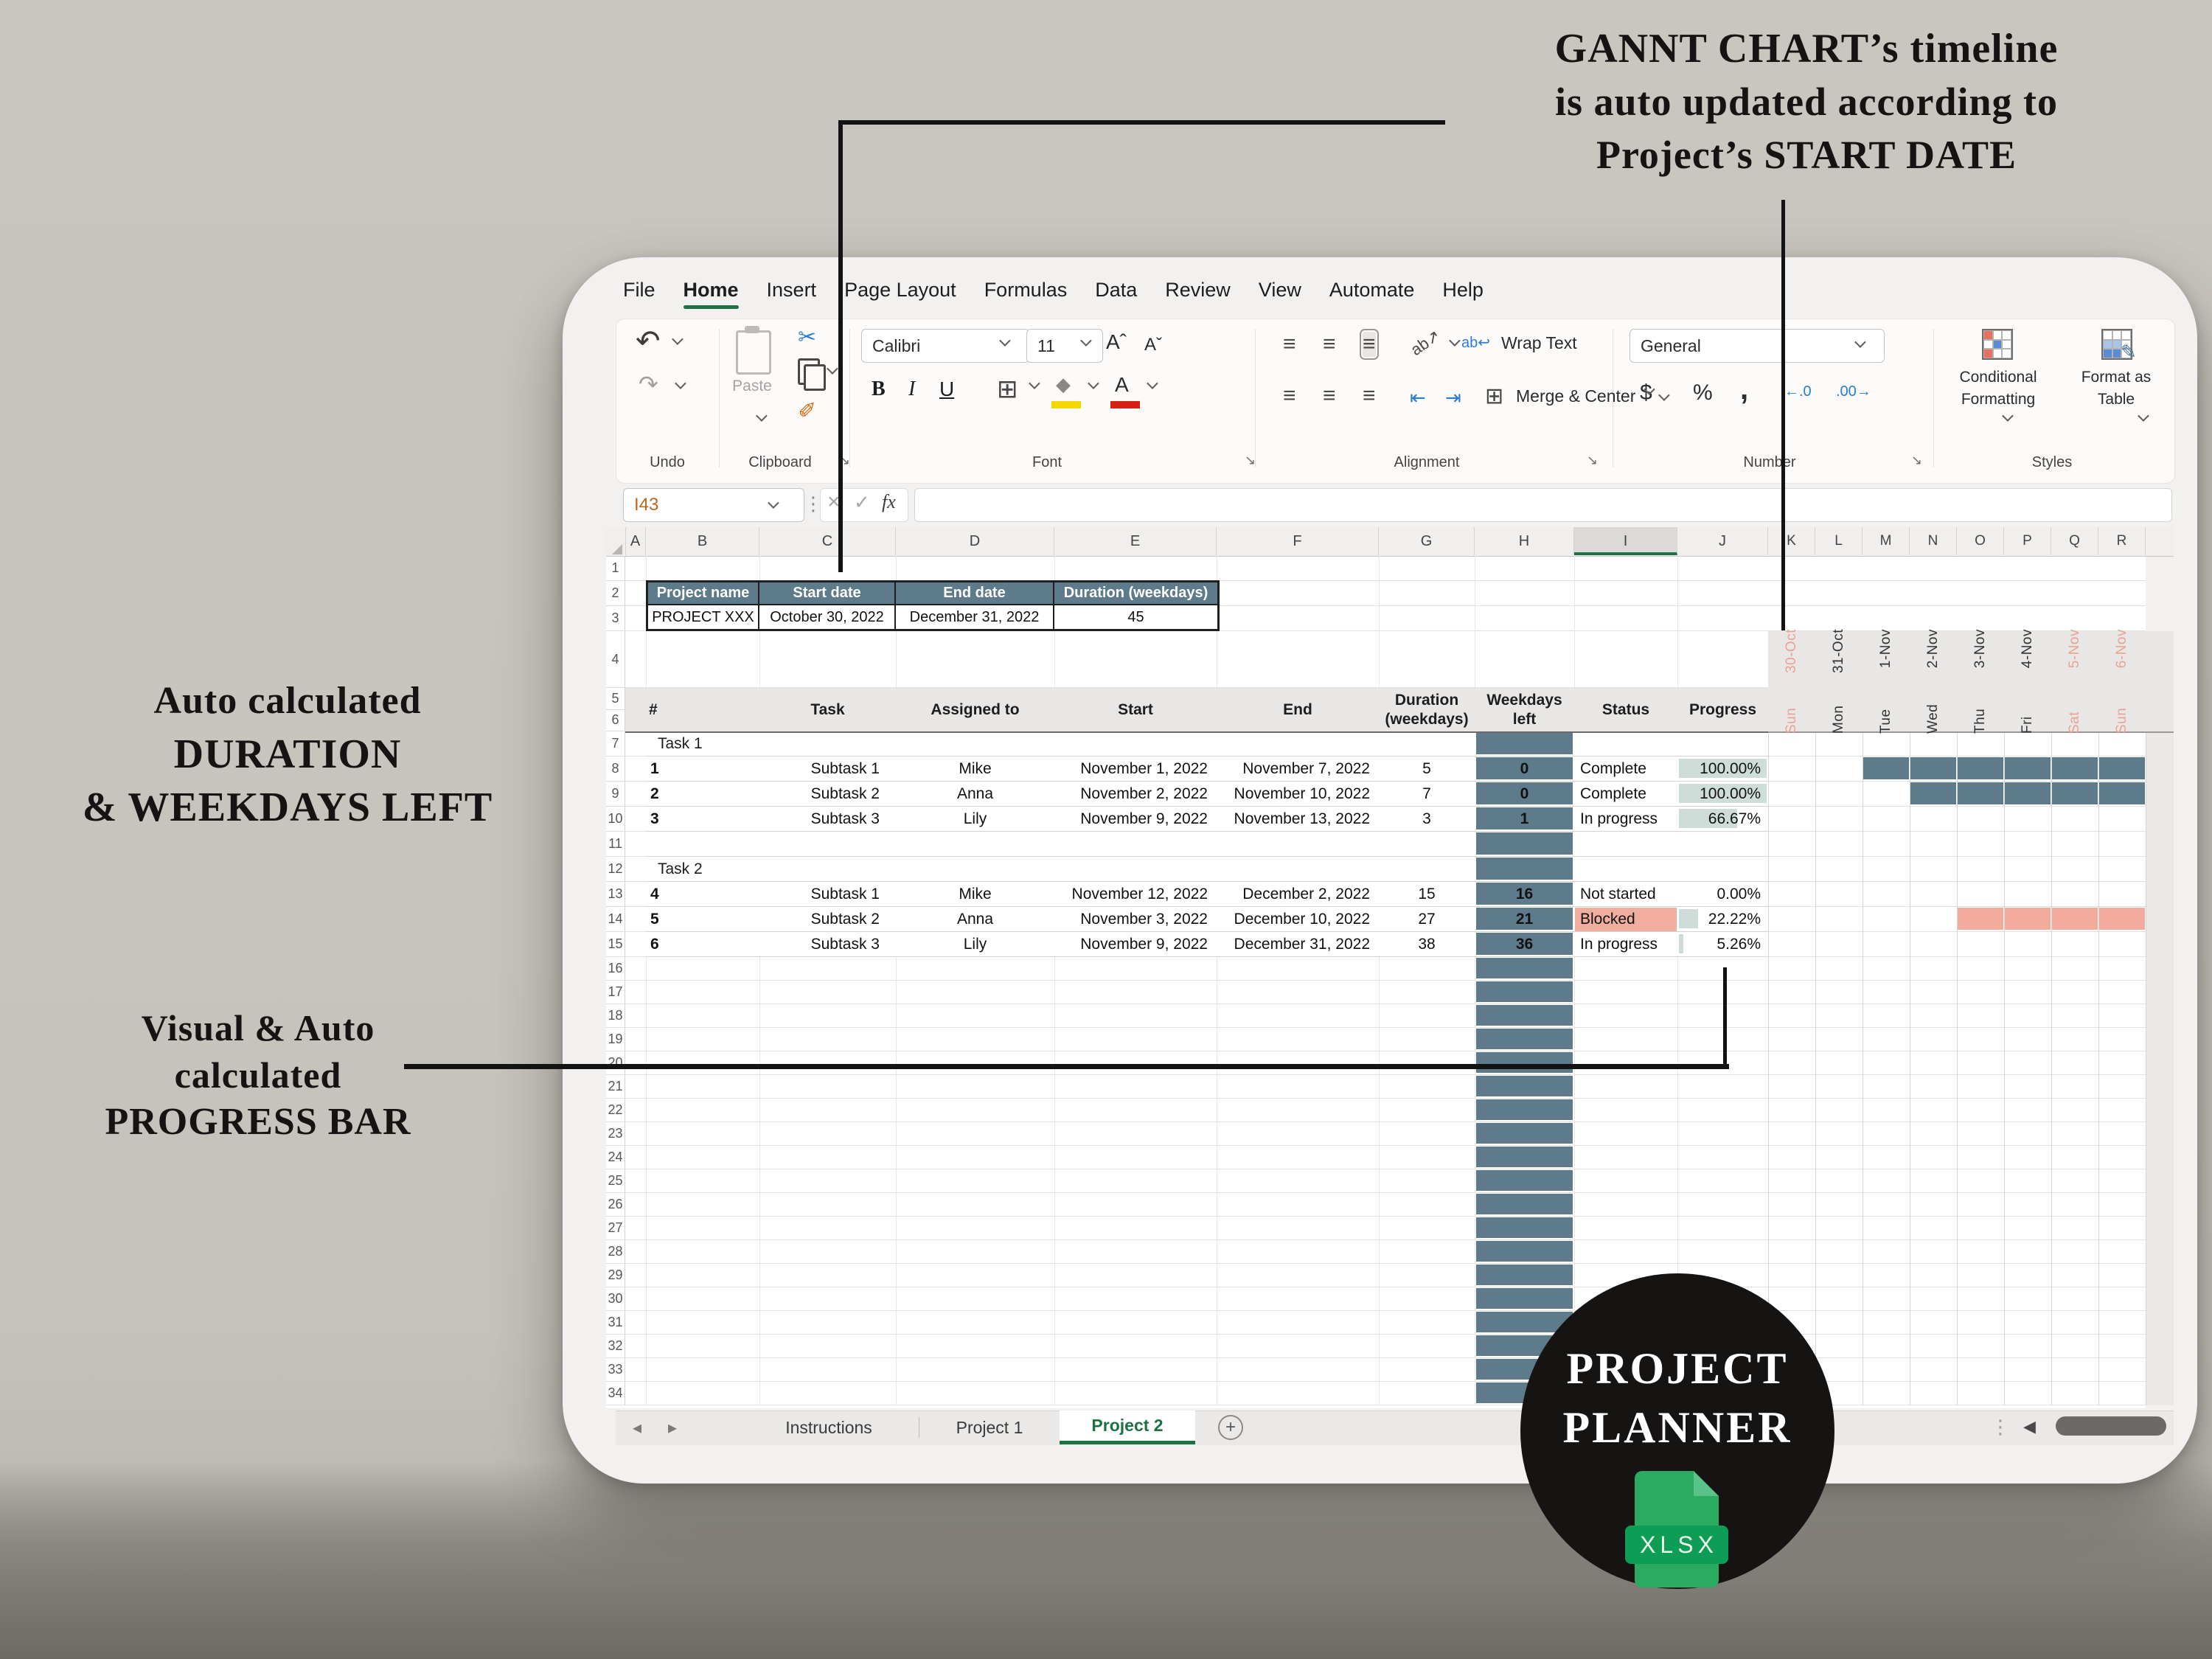  What do you see at coordinates (648, 341) in the screenshot?
I see `undo-icon: ↶` at bounding box center [648, 341].